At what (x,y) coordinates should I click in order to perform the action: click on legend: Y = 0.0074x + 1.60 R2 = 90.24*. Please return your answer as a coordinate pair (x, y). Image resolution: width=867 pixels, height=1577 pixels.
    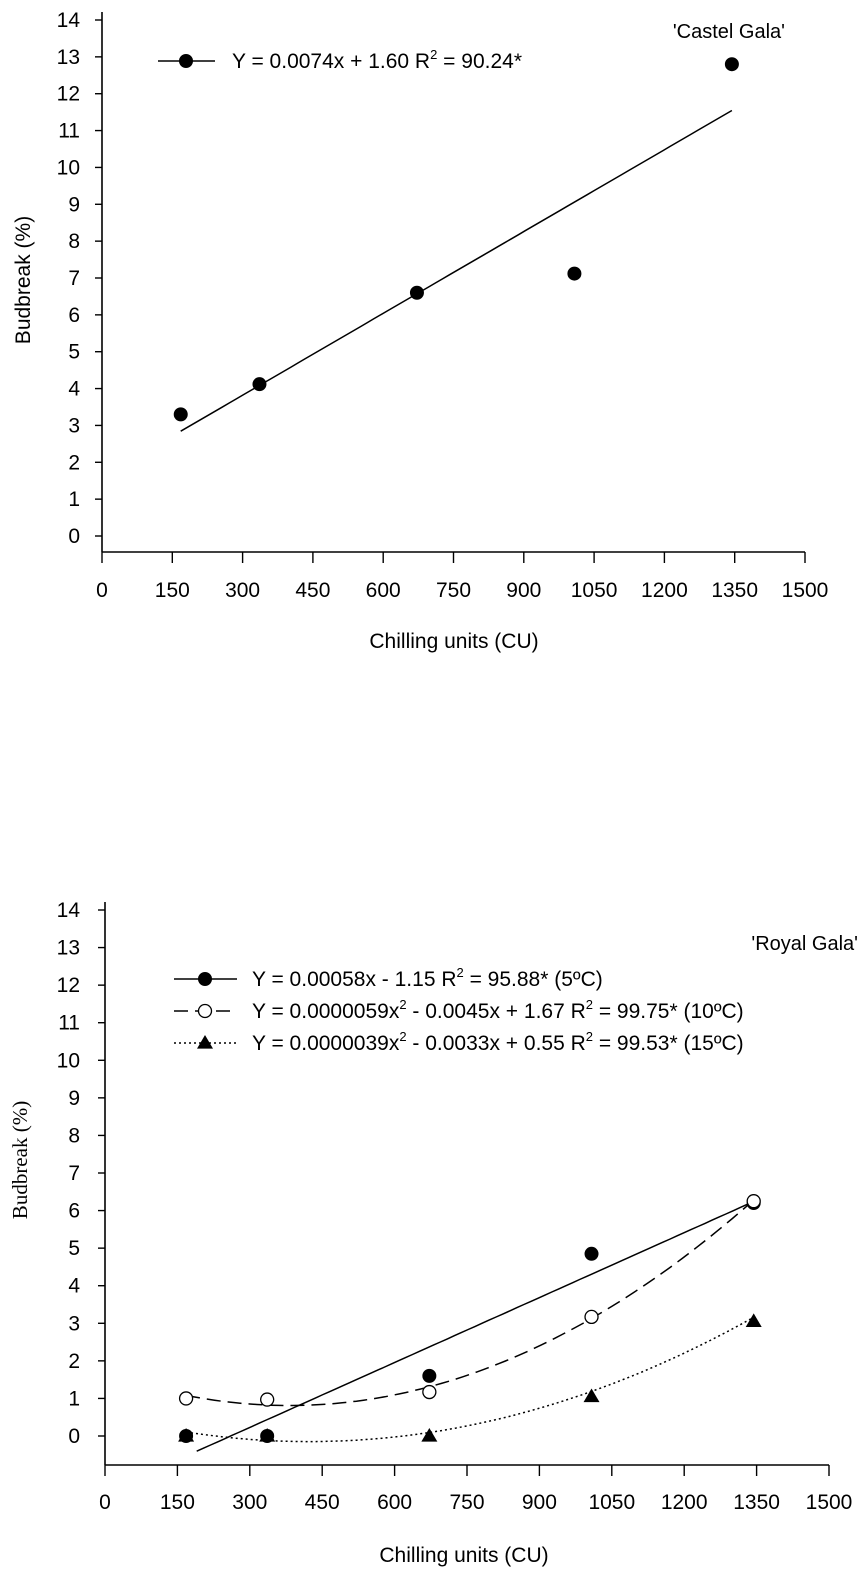
    Looking at the image, I should click on (340, 60).